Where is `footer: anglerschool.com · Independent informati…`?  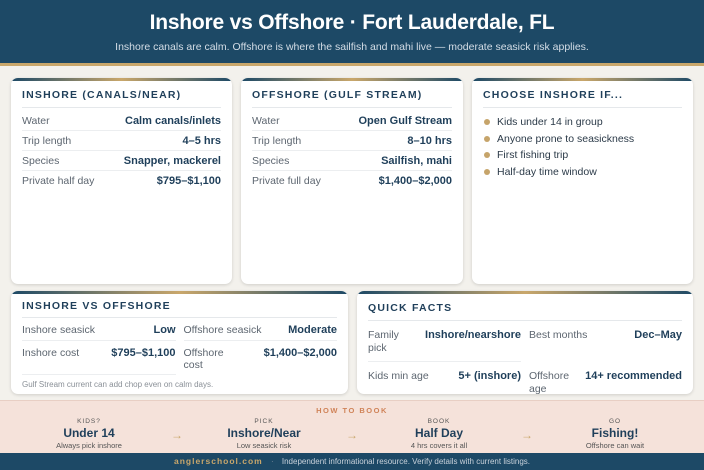
footer: anglerschool.com · Independent informati… is located at coordinates (352, 461).